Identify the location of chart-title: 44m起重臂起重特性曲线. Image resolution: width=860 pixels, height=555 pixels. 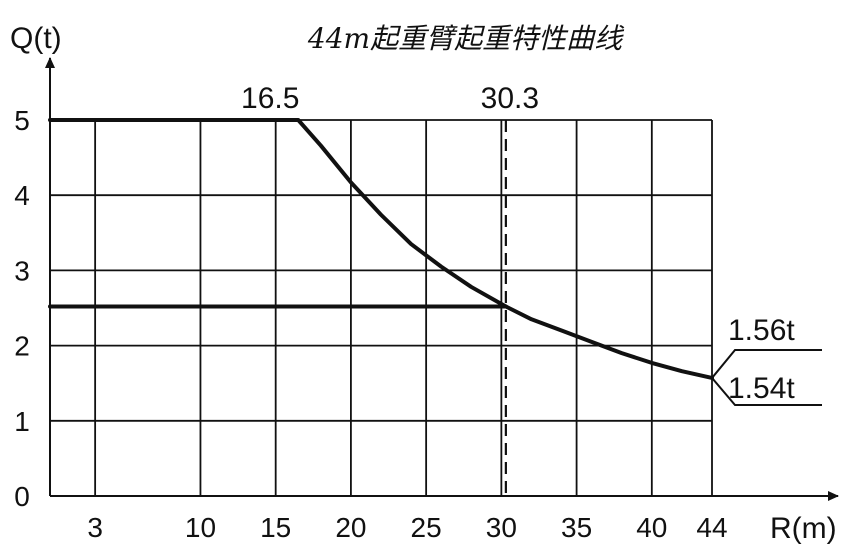
(466, 38).